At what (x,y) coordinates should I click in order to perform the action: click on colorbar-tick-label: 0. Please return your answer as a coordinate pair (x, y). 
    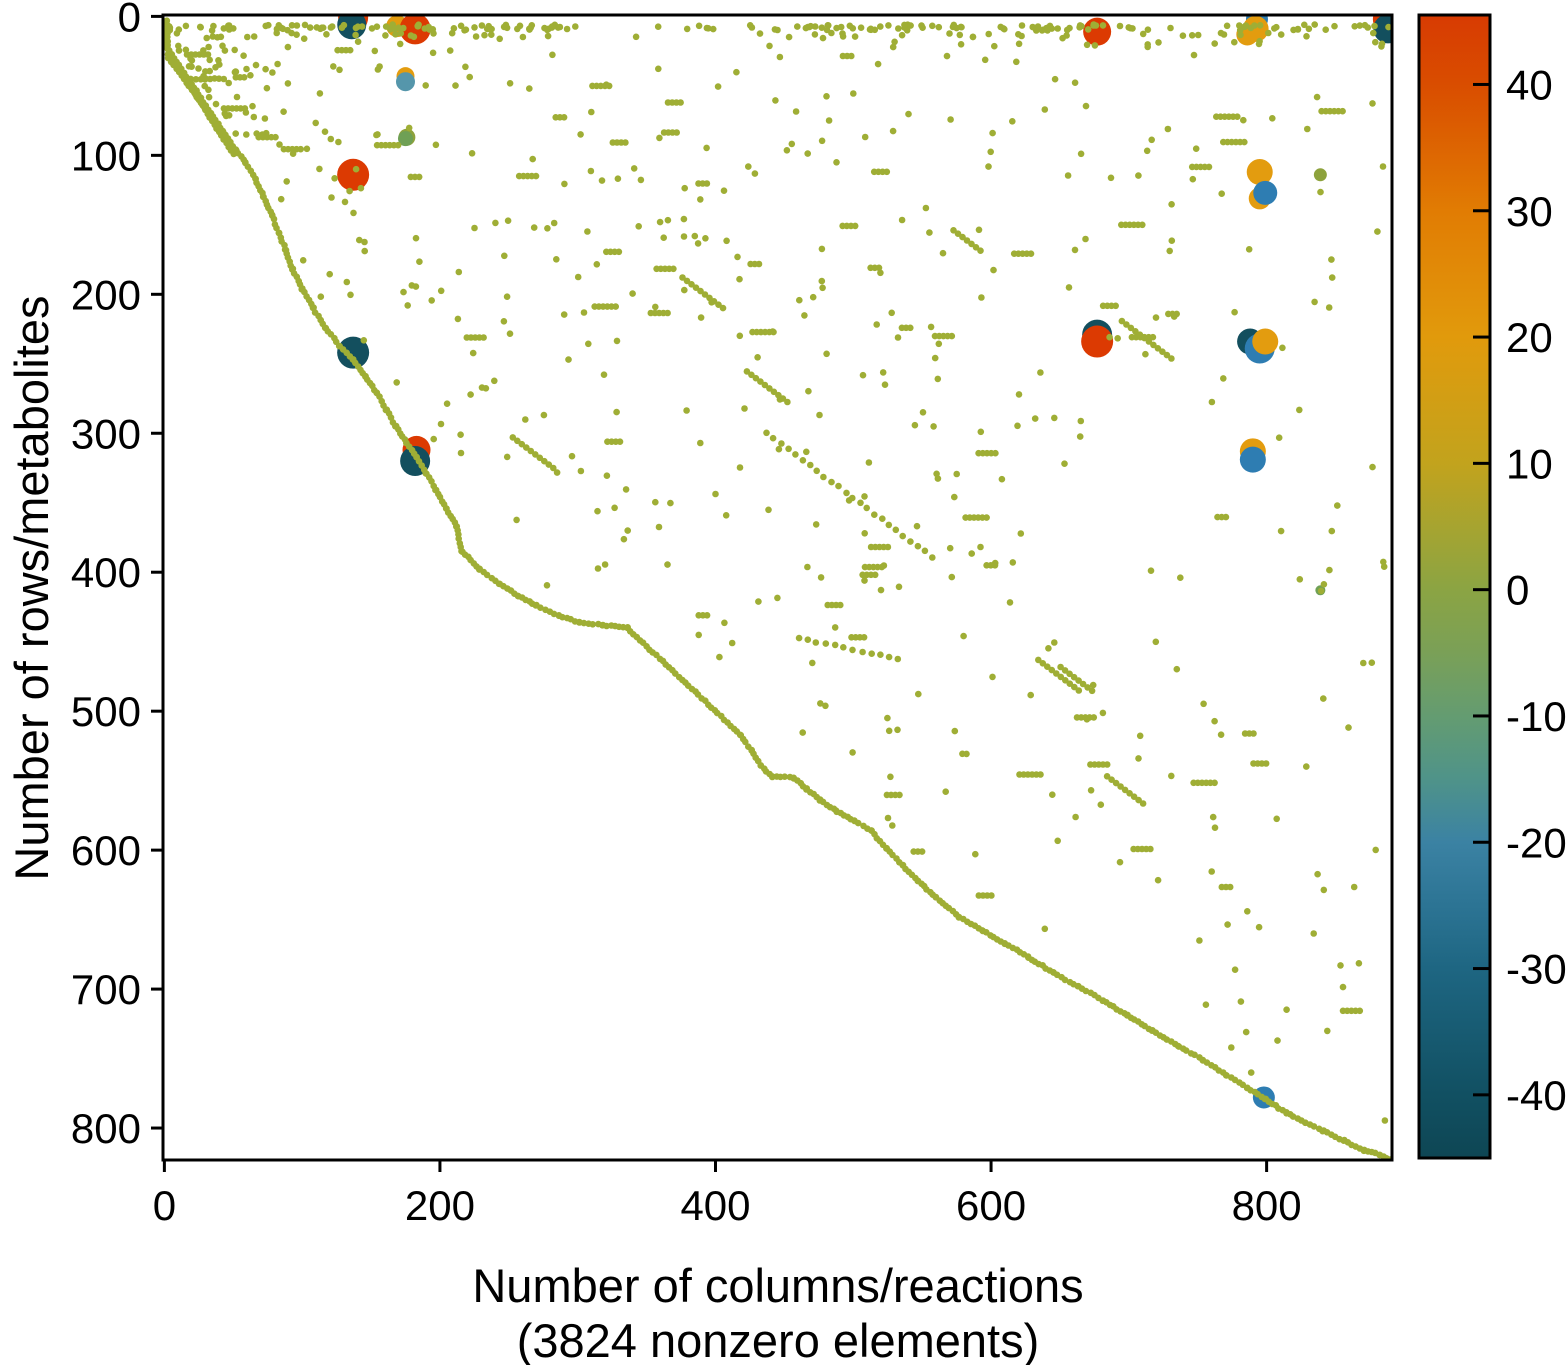
    Looking at the image, I should click on (1517, 590).